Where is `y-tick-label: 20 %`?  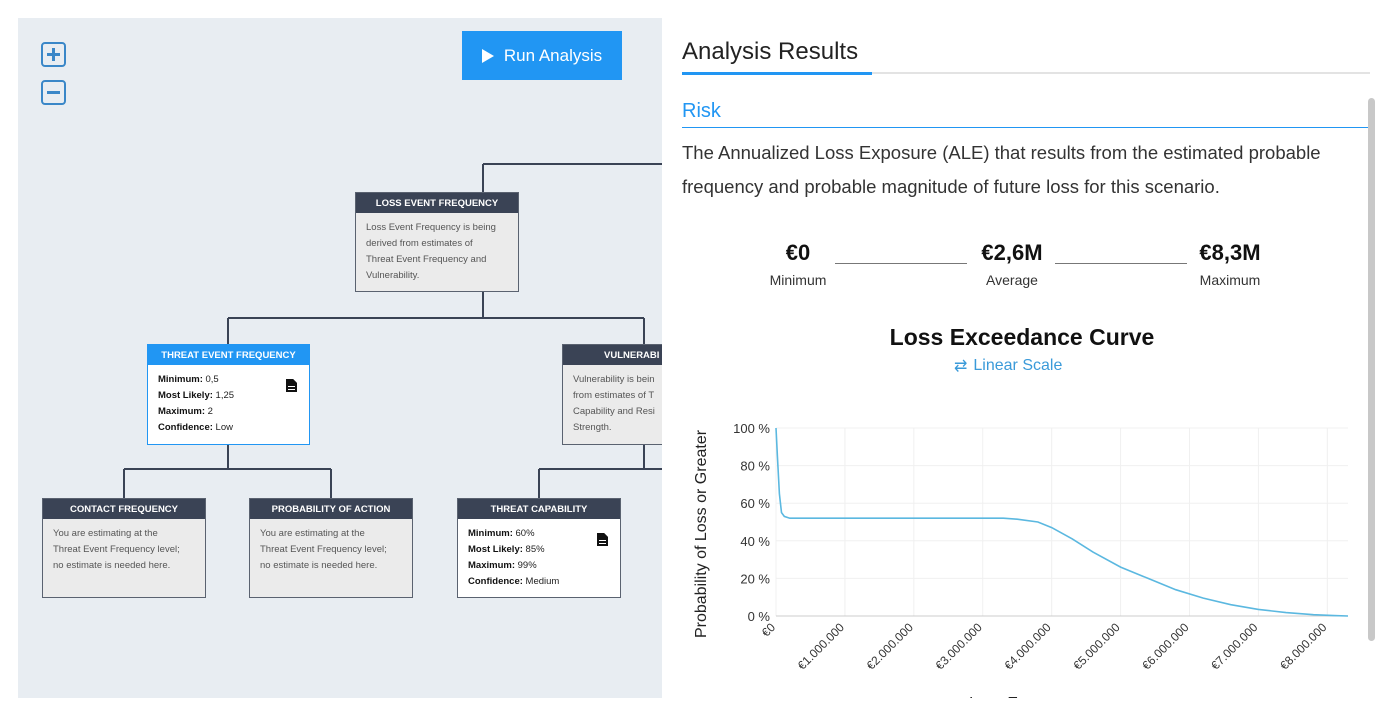 y-tick-label: 20 % is located at coordinates (755, 578).